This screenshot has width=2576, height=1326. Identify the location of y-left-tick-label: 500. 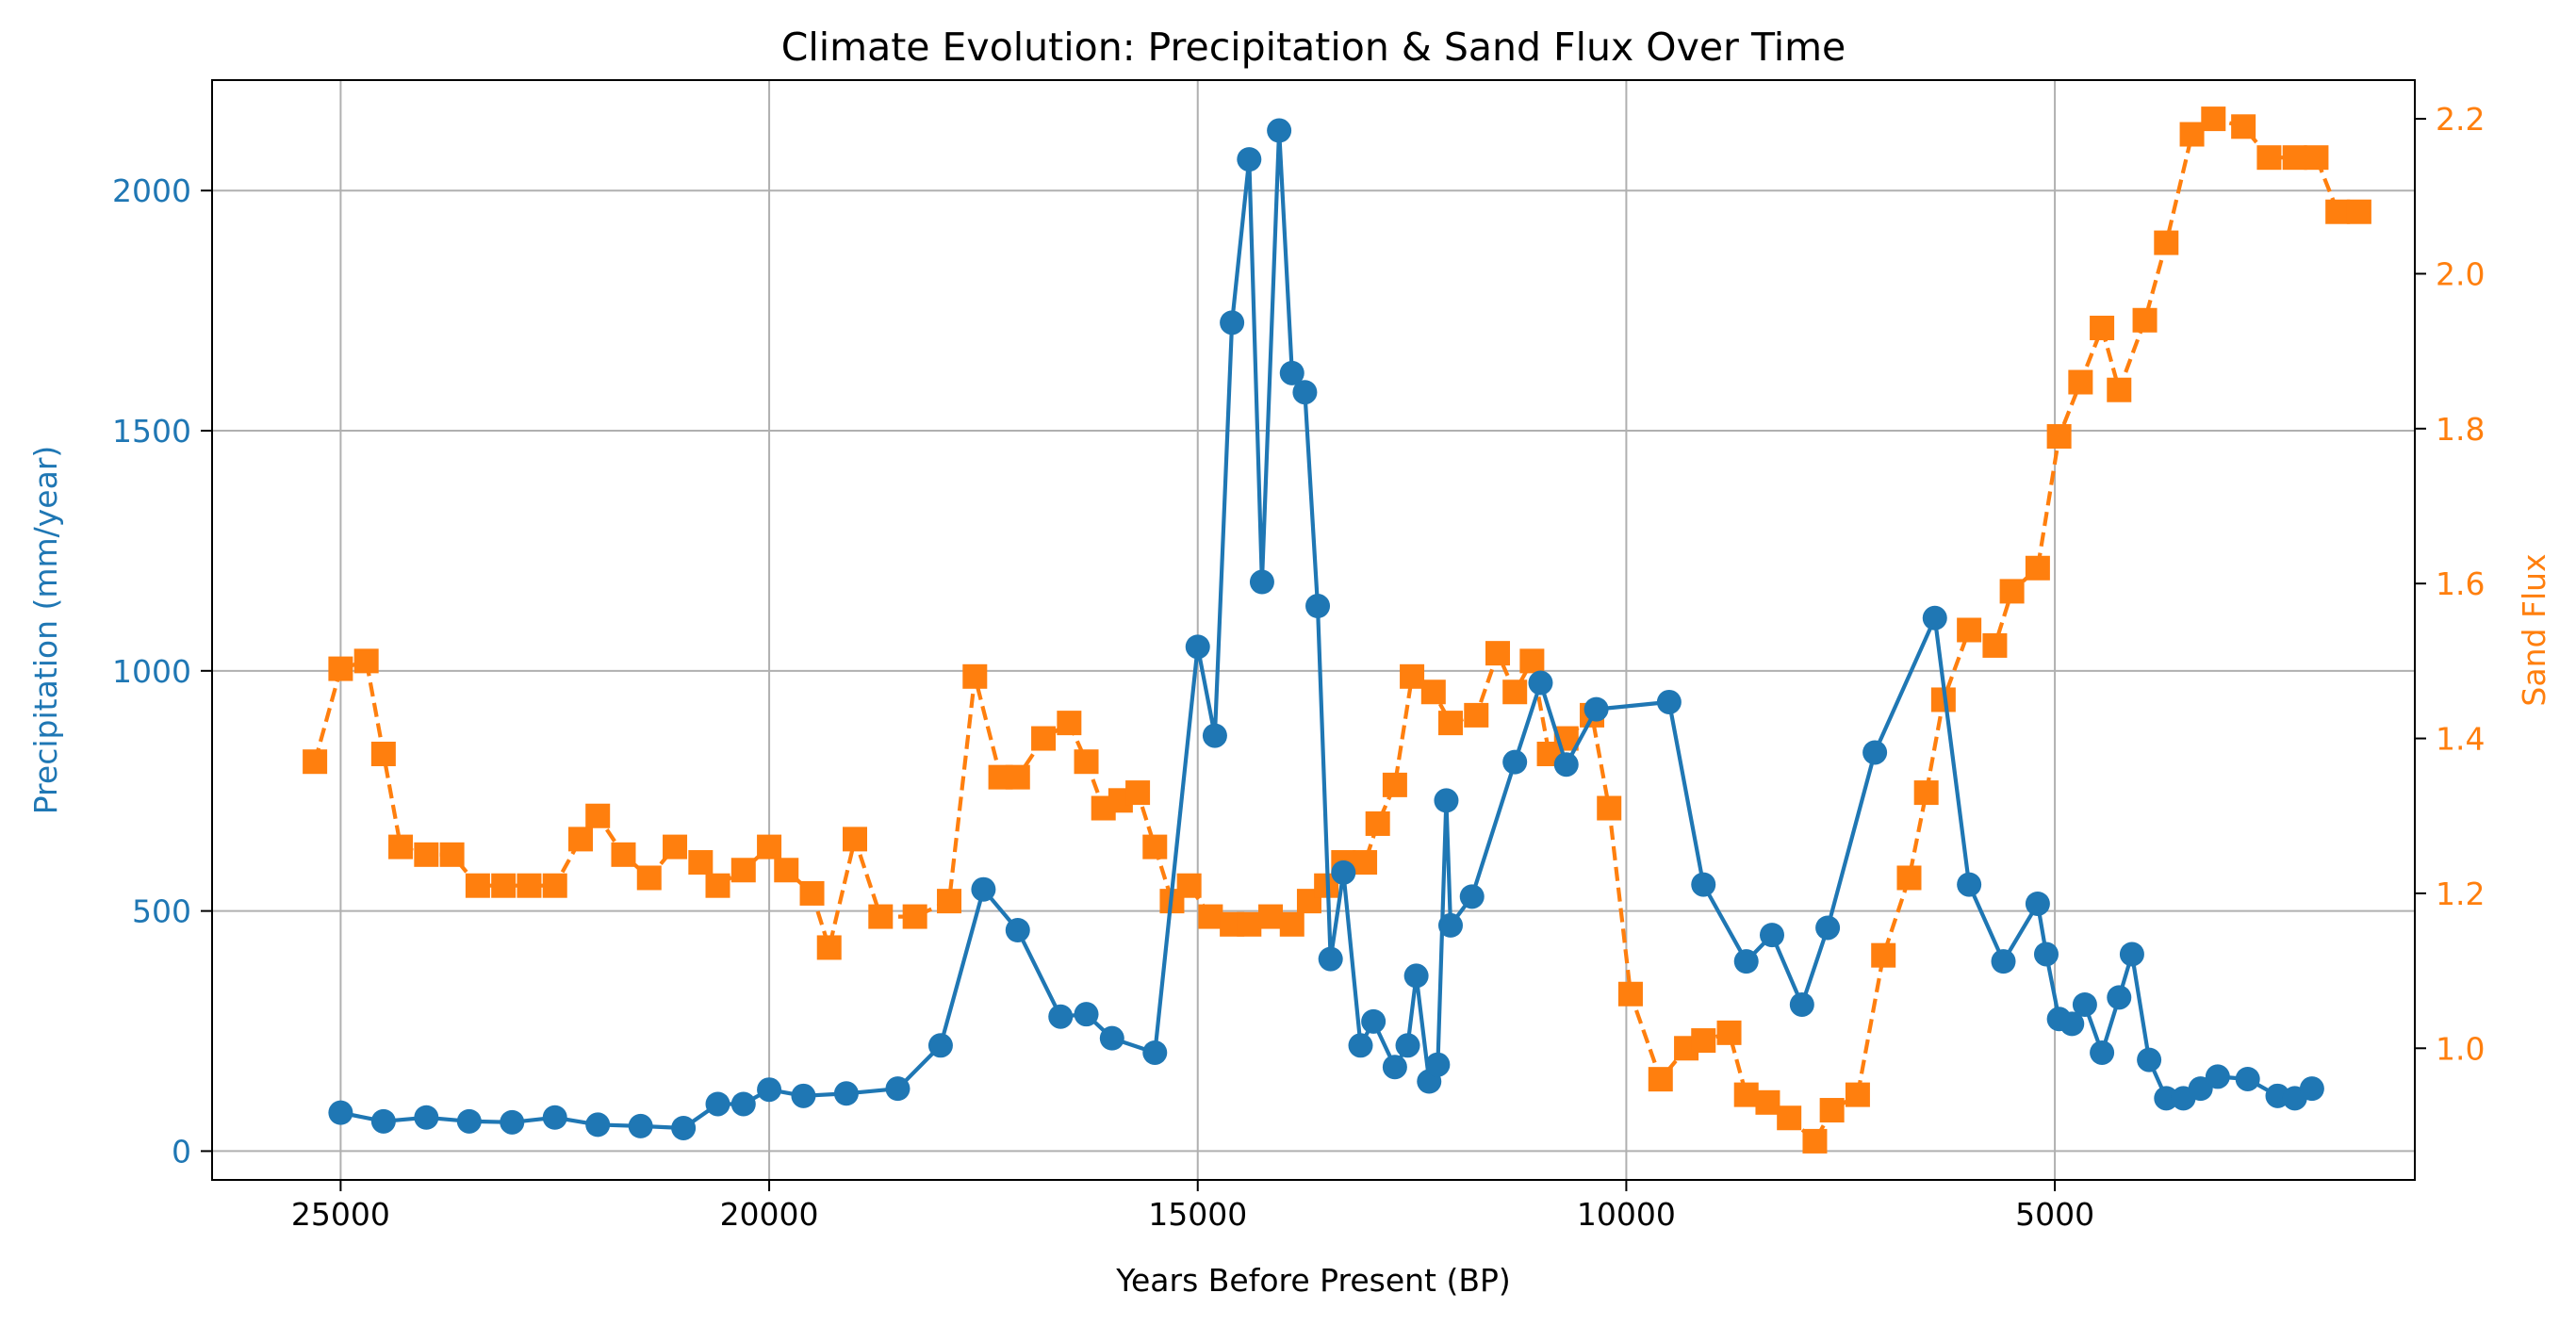
(161, 911).